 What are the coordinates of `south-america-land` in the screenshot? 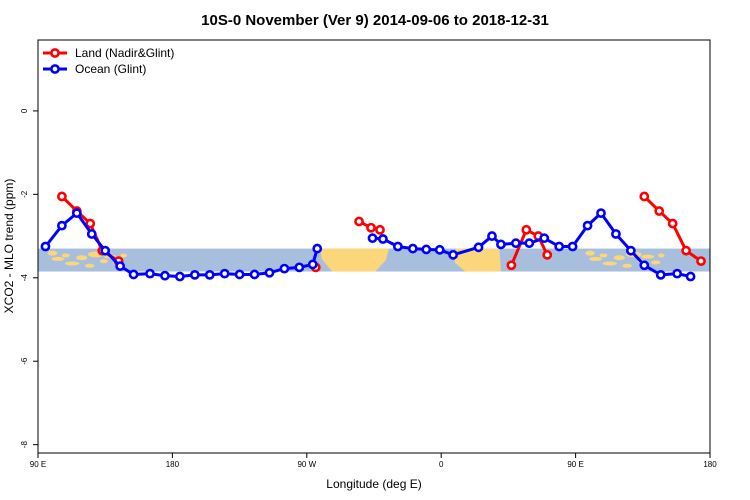 It's located at (354, 260).